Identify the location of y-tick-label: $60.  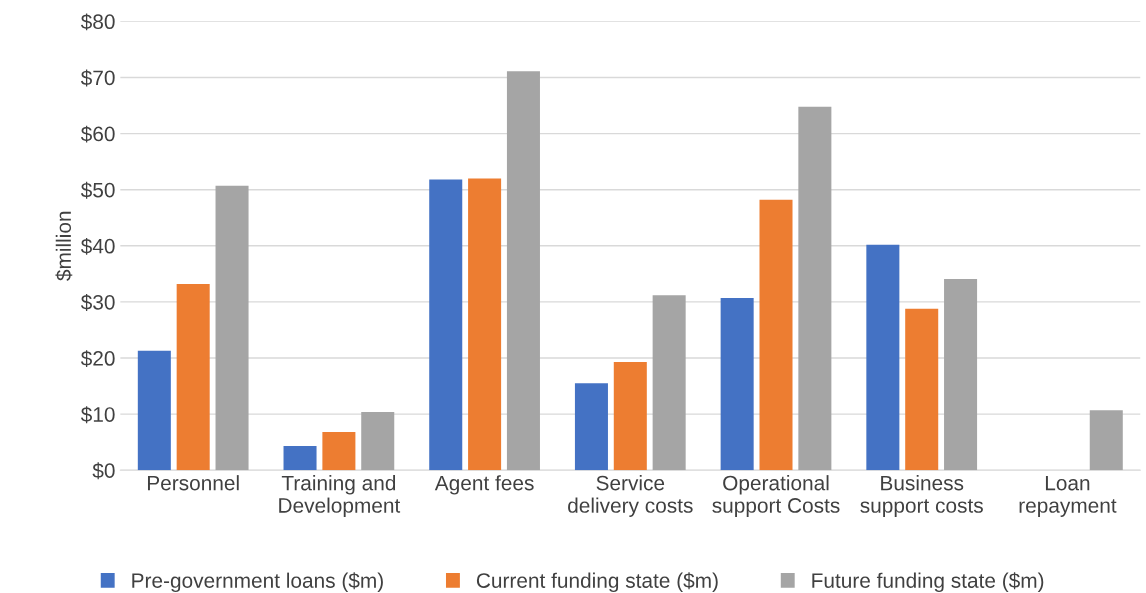
(97, 134).